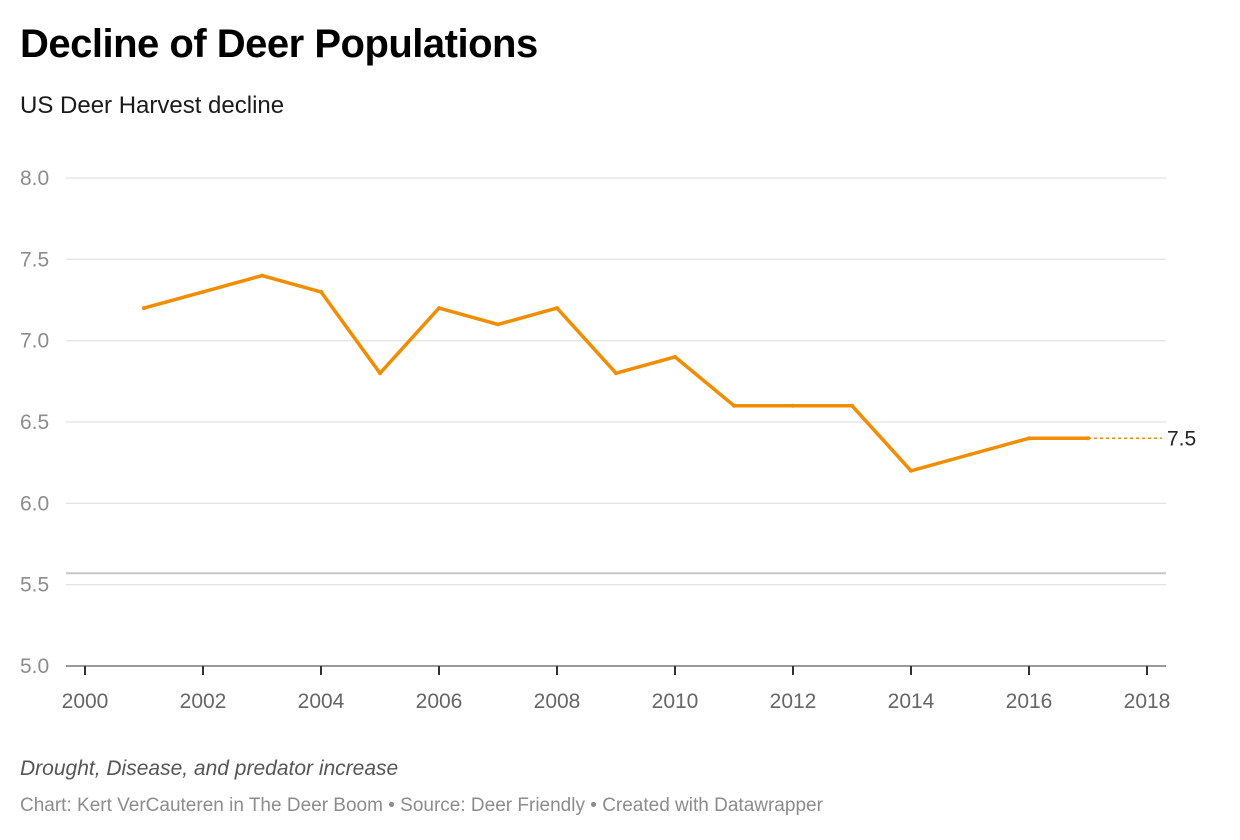 The height and width of the screenshot is (840, 1240). What do you see at coordinates (712, 805) in the screenshot?
I see `footer-created-with: Created with Datawrapper` at bounding box center [712, 805].